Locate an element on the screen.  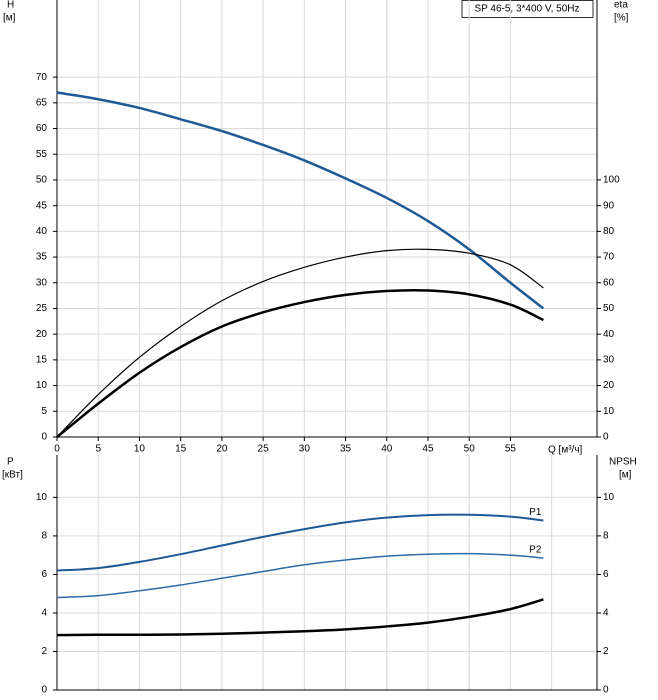
title-box is located at coordinates (527, 9).